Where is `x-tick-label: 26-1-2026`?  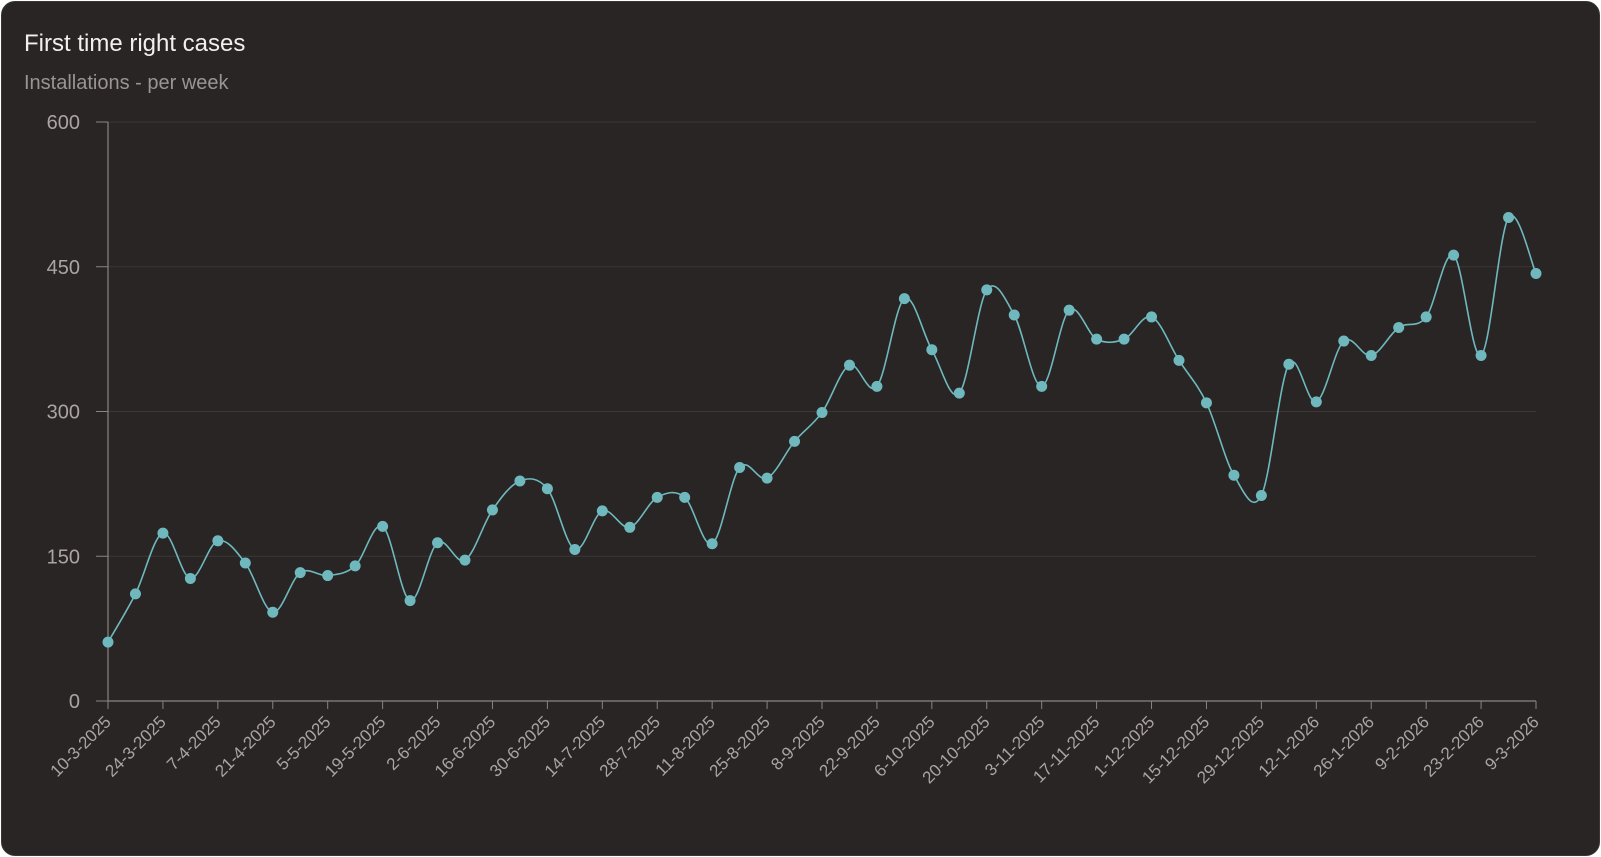 x-tick-label: 26-1-2026 is located at coordinates (1344, 746).